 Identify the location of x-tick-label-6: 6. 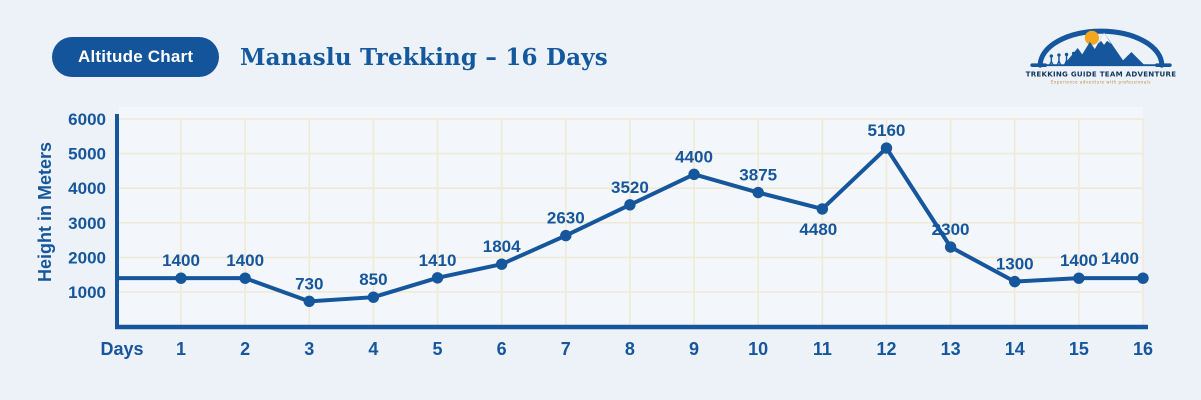
(502, 349).